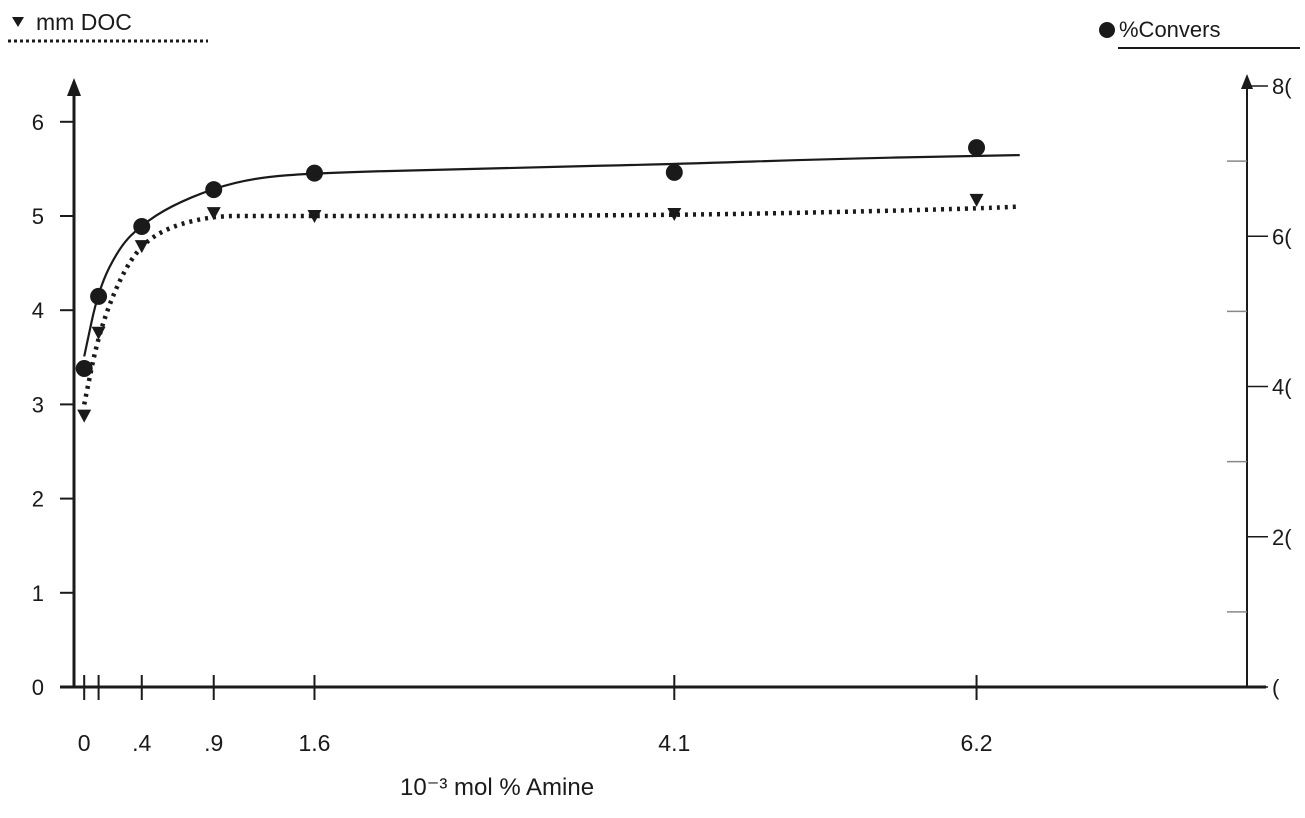  What do you see at coordinates (1259, 387) in the screenshot?
I see `right-axis-ticks: (2( 4( 6( 8(` at bounding box center [1259, 387].